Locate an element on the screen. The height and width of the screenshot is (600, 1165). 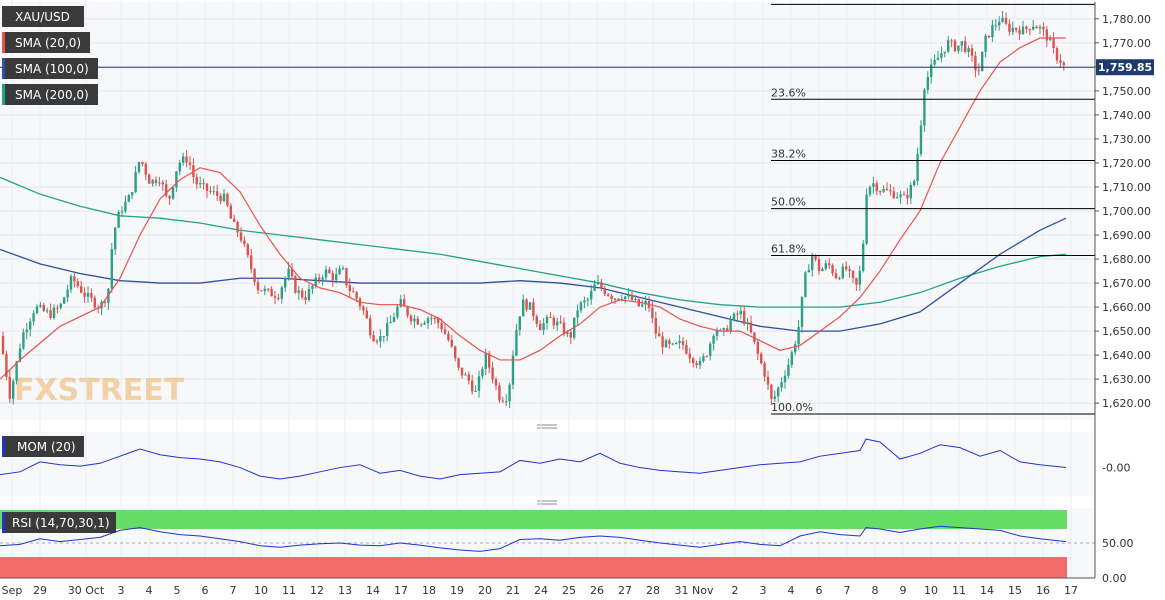
x-tick-label: 2 is located at coordinates (735, 590).